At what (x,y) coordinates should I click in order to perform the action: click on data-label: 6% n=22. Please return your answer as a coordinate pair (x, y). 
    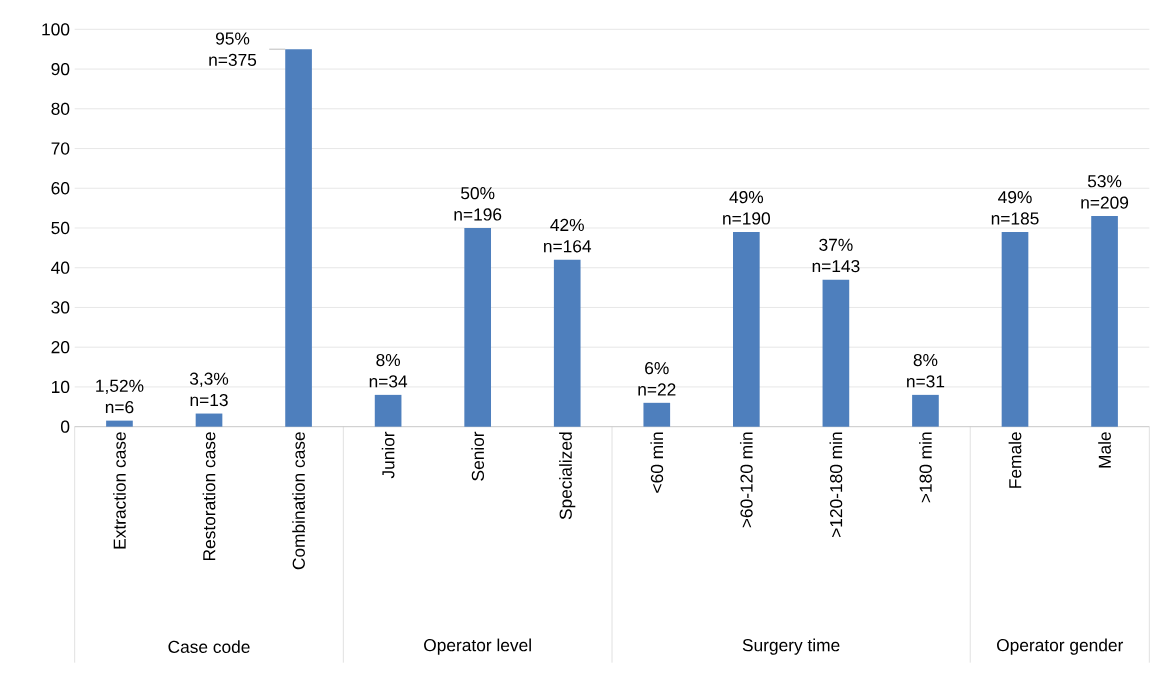
    Looking at the image, I should click on (657, 379).